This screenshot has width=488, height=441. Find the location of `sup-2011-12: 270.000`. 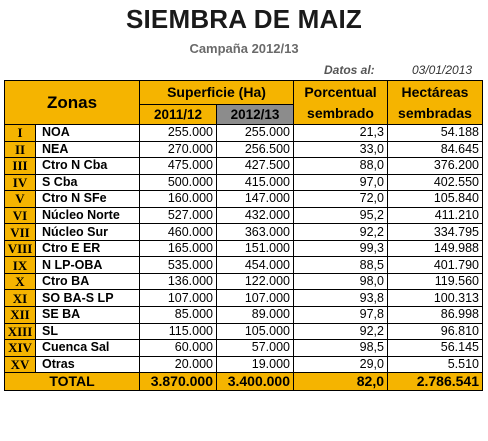

sup-2011-12: 270.000 is located at coordinates (178, 149).